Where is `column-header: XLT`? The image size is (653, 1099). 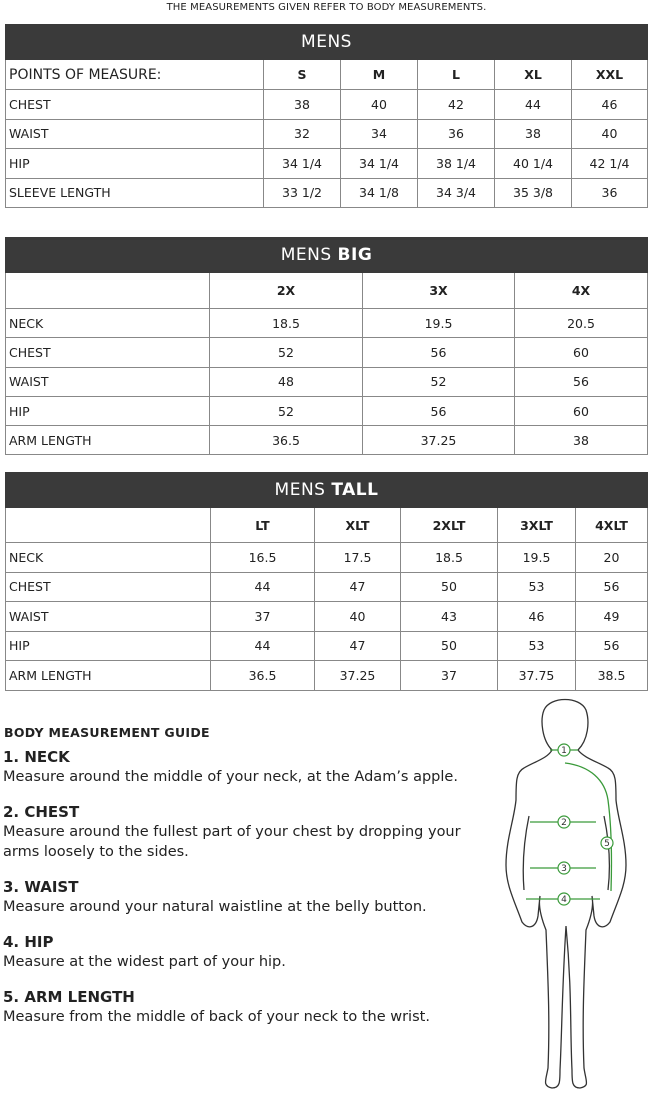
column-header: XLT is located at coordinates (357, 525).